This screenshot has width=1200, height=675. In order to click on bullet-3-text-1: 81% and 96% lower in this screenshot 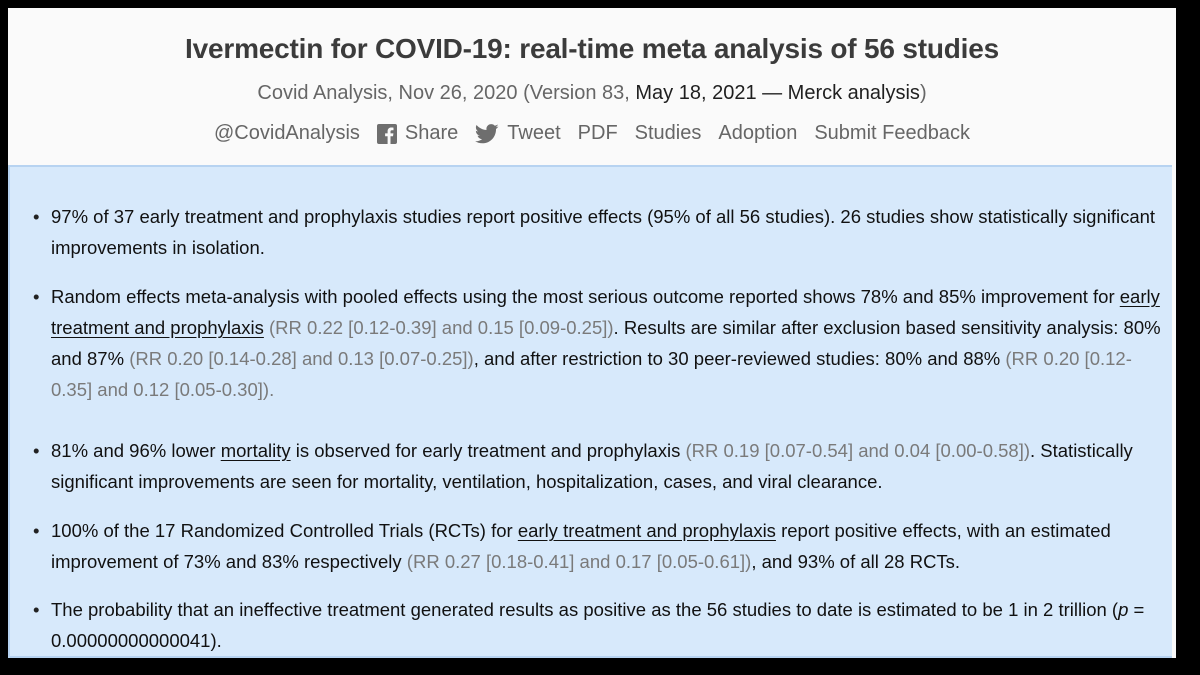, I will do `click(136, 450)`.